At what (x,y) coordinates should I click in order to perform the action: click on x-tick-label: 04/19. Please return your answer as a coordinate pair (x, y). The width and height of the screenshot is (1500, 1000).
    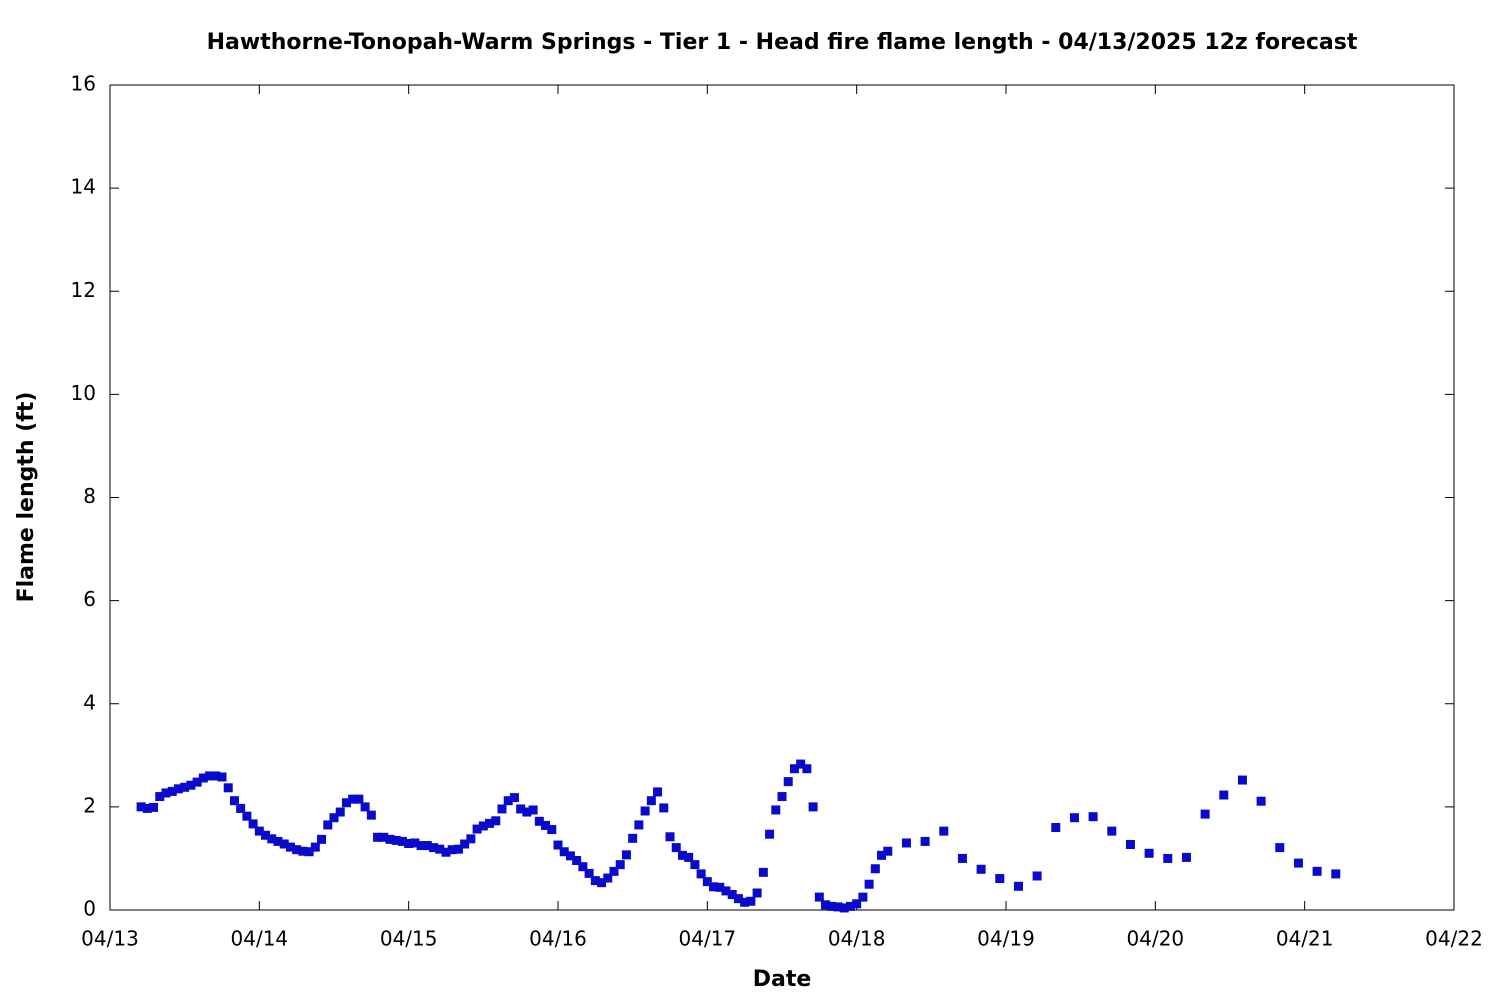
    Looking at the image, I should click on (1006, 939).